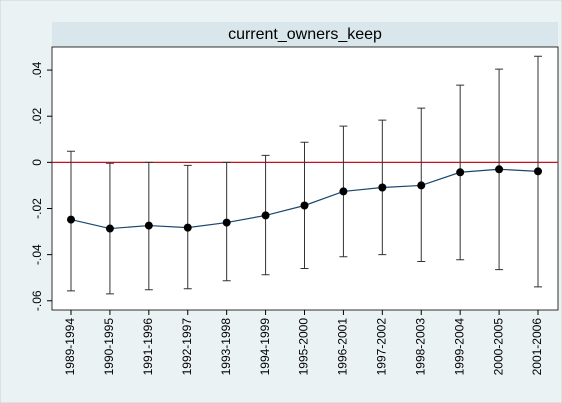 Image resolution: width=562 pixels, height=403 pixels. I want to click on x-tick-label: 1993-1998, so click(226, 347).